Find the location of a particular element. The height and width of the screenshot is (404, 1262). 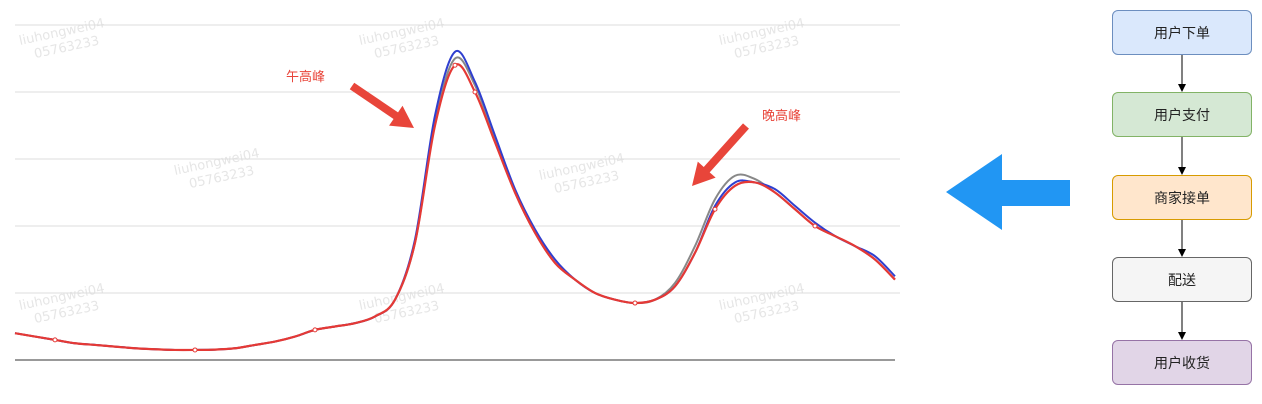

flow-connectors is located at coordinates (1182, 197).